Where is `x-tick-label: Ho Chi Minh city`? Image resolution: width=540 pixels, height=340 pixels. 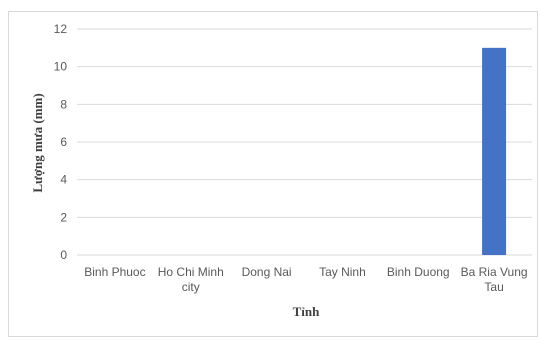
x-tick-label: Ho Chi Minh city is located at coordinates (191, 279).